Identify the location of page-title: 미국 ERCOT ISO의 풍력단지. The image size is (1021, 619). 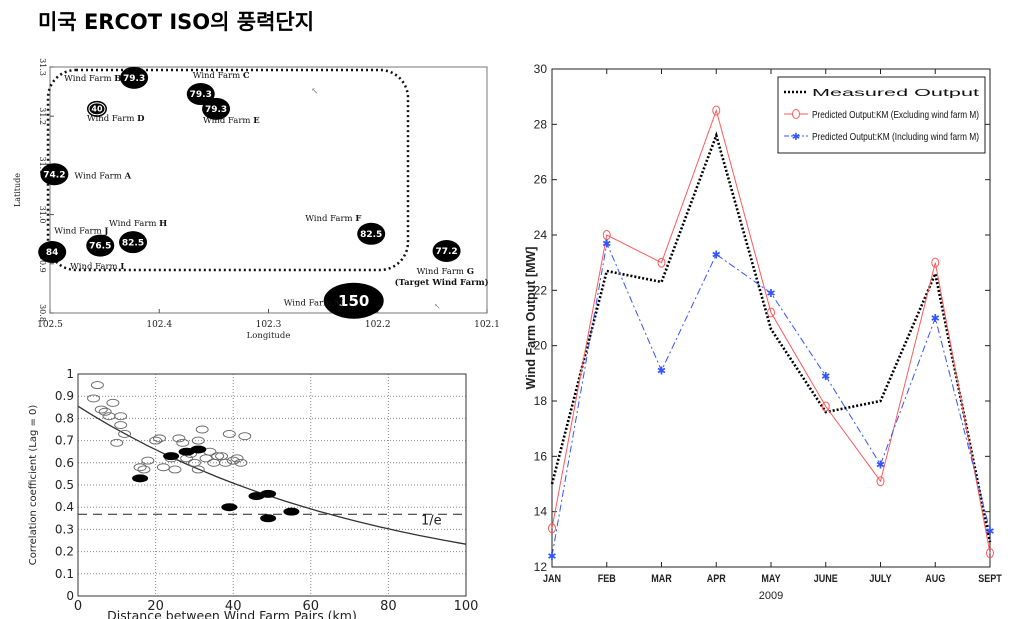
(176, 22).